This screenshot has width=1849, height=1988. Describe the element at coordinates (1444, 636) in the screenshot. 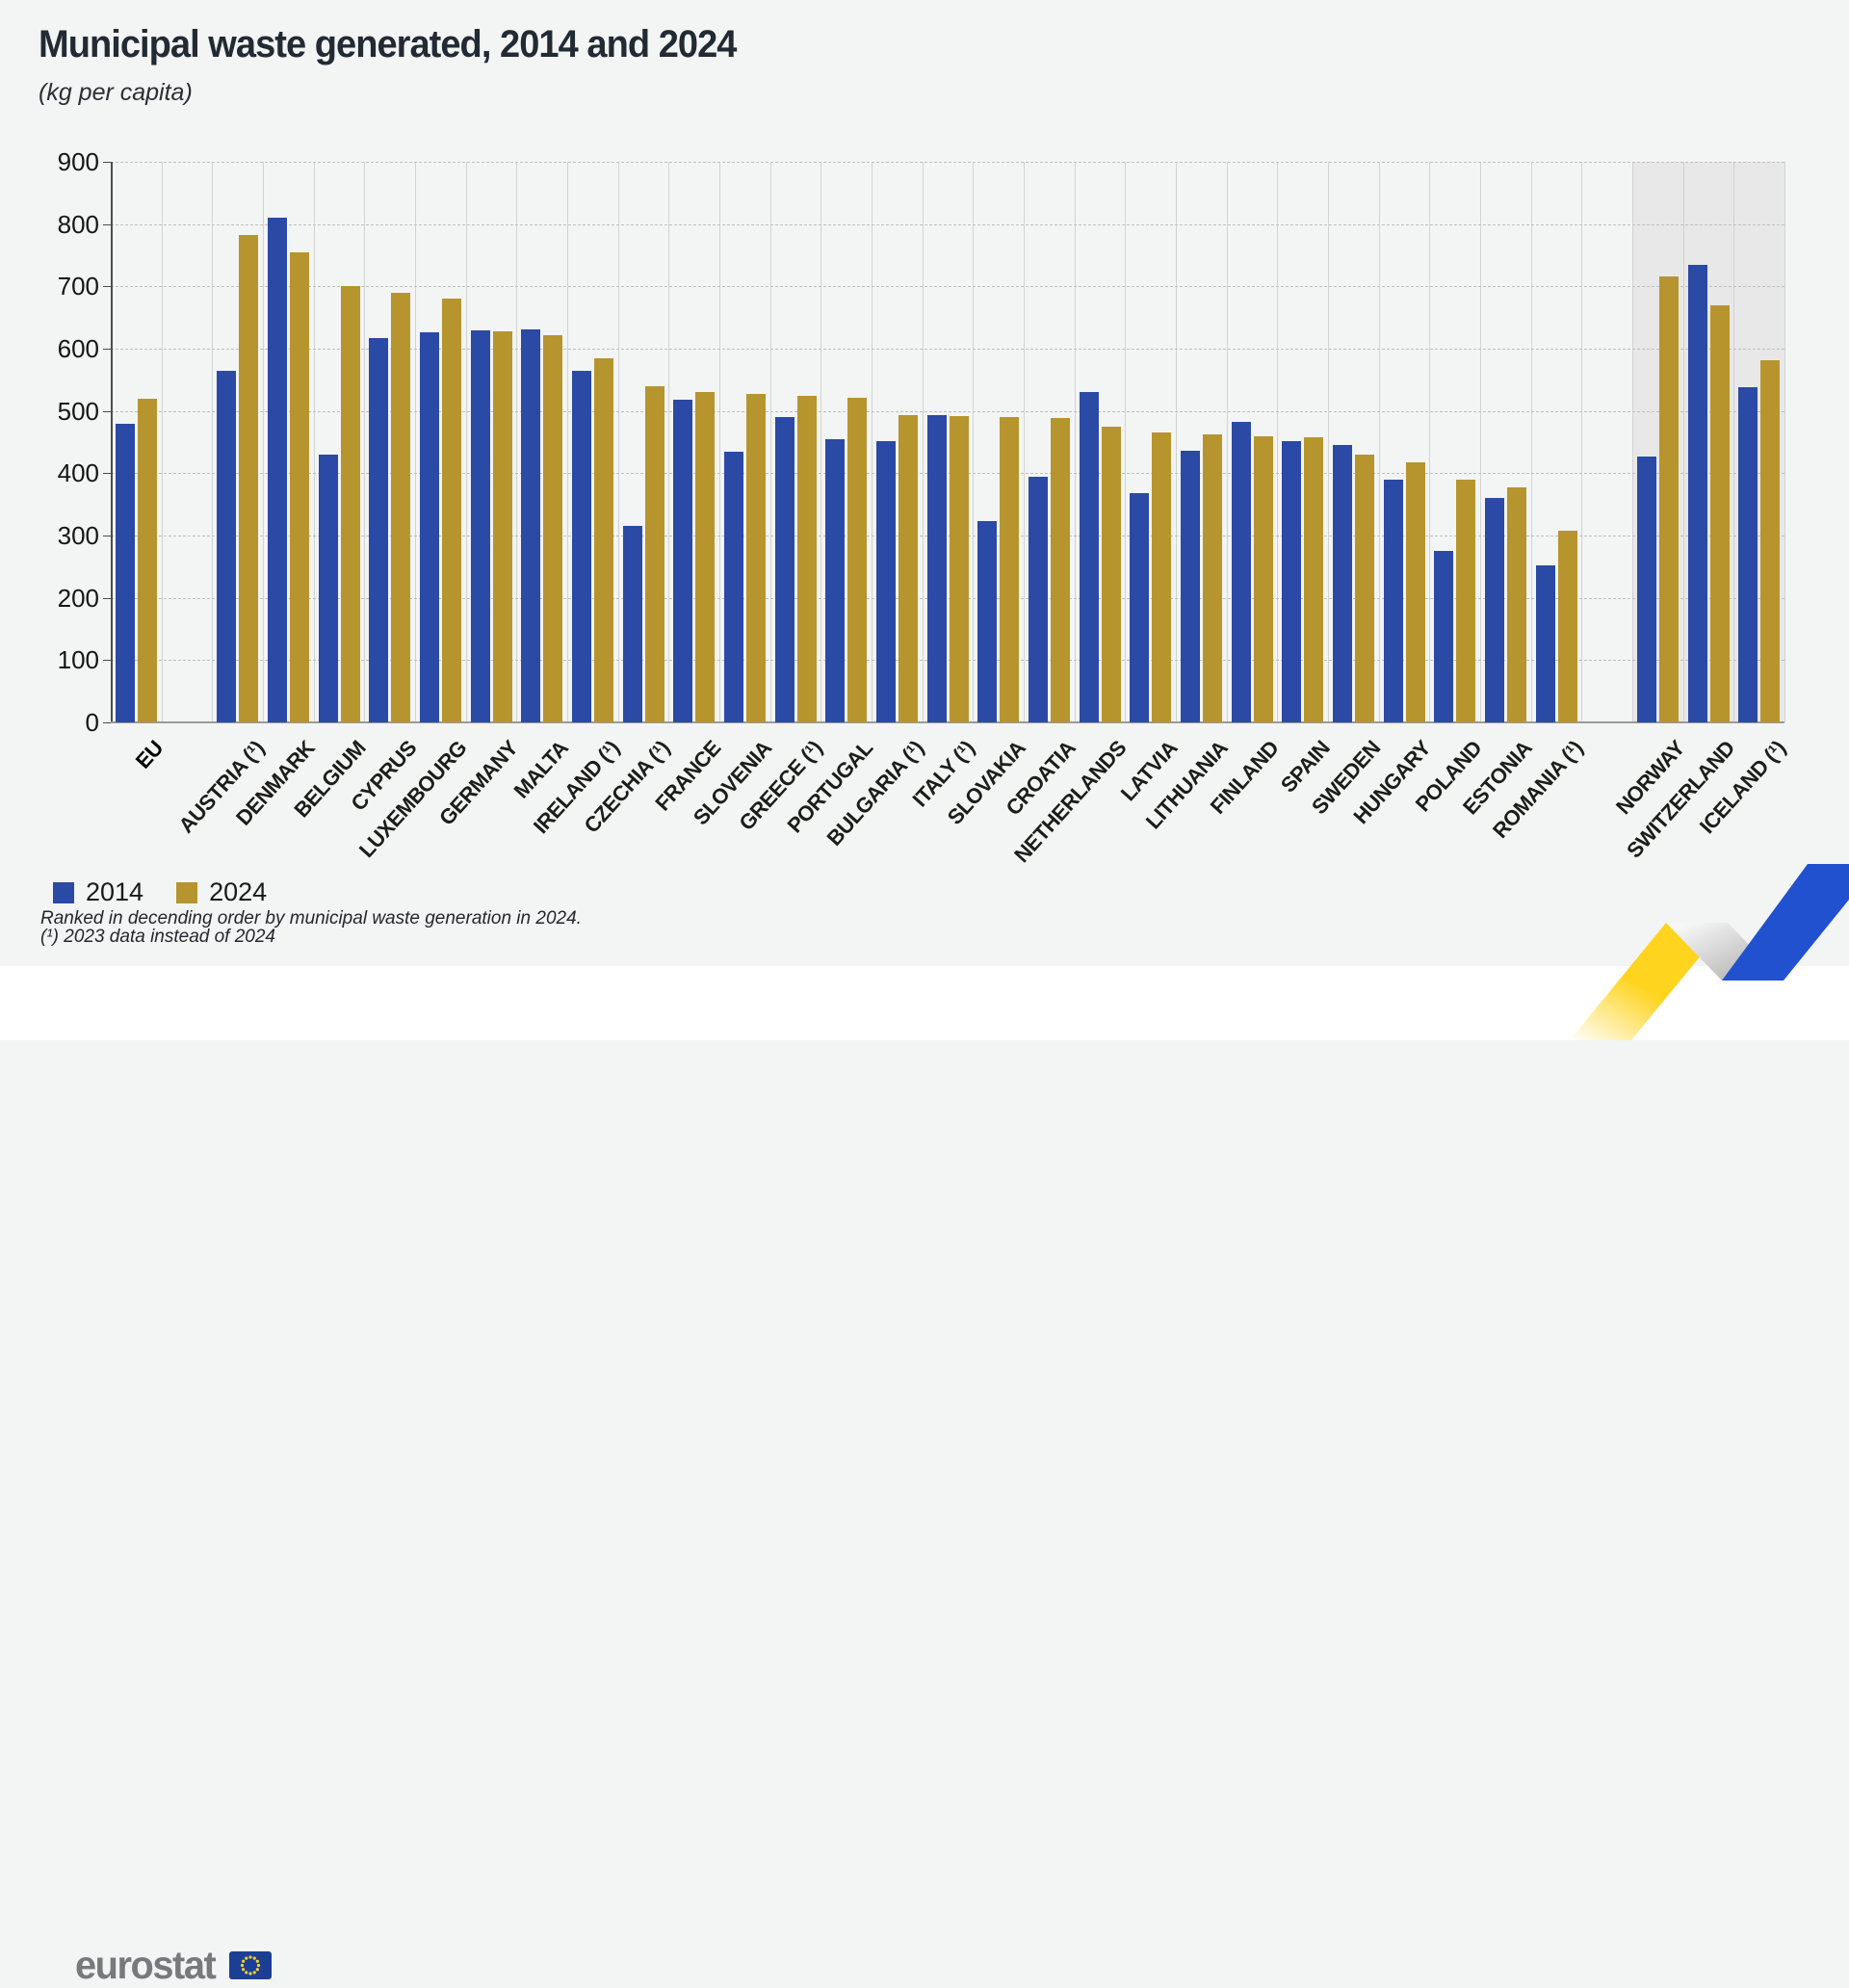

I see `bar-2014-poland` at that location.